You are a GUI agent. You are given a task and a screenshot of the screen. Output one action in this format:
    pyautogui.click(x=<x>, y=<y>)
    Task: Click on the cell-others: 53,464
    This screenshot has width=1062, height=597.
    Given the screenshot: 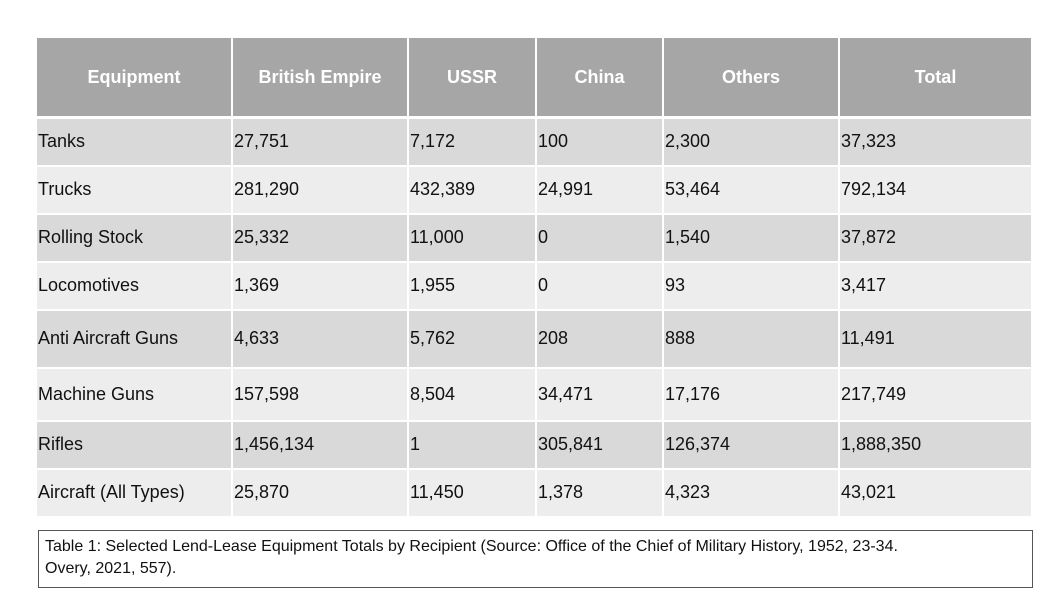 What is the action you would take?
    pyautogui.click(x=751, y=190)
    